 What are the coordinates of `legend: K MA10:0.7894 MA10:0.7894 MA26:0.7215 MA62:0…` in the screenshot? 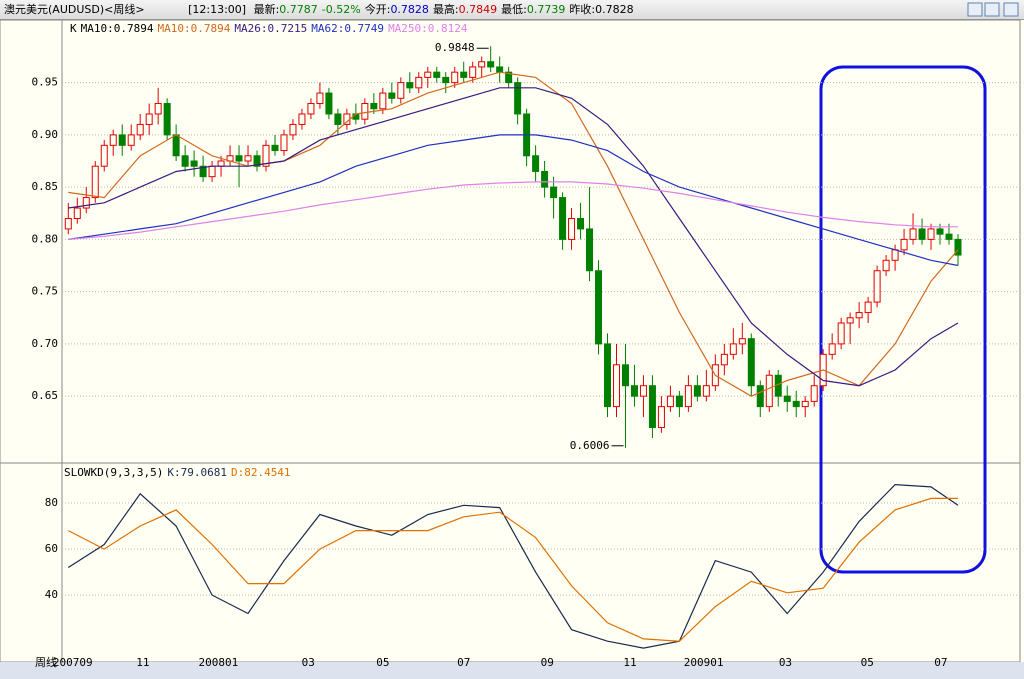 It's located at (269, 28).